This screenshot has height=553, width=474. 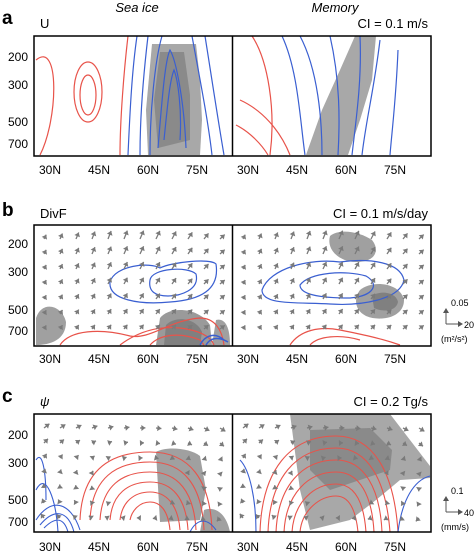 I want to click on panel-b-ytick-300: 300, so click(x=18, y=272).